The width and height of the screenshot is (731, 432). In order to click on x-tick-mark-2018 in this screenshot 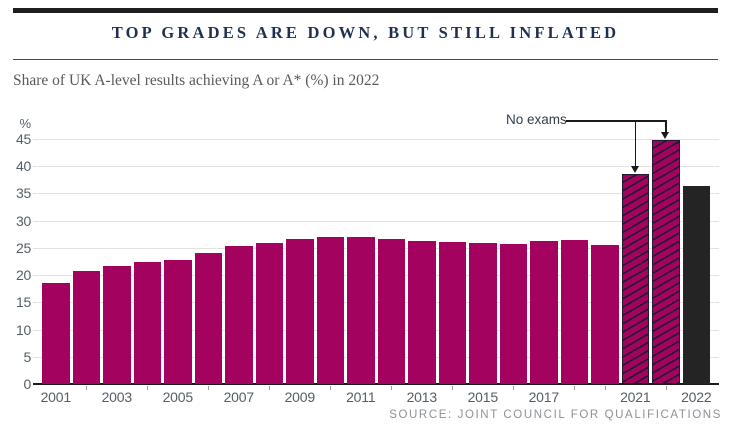, I will do `click(575, 388)`.